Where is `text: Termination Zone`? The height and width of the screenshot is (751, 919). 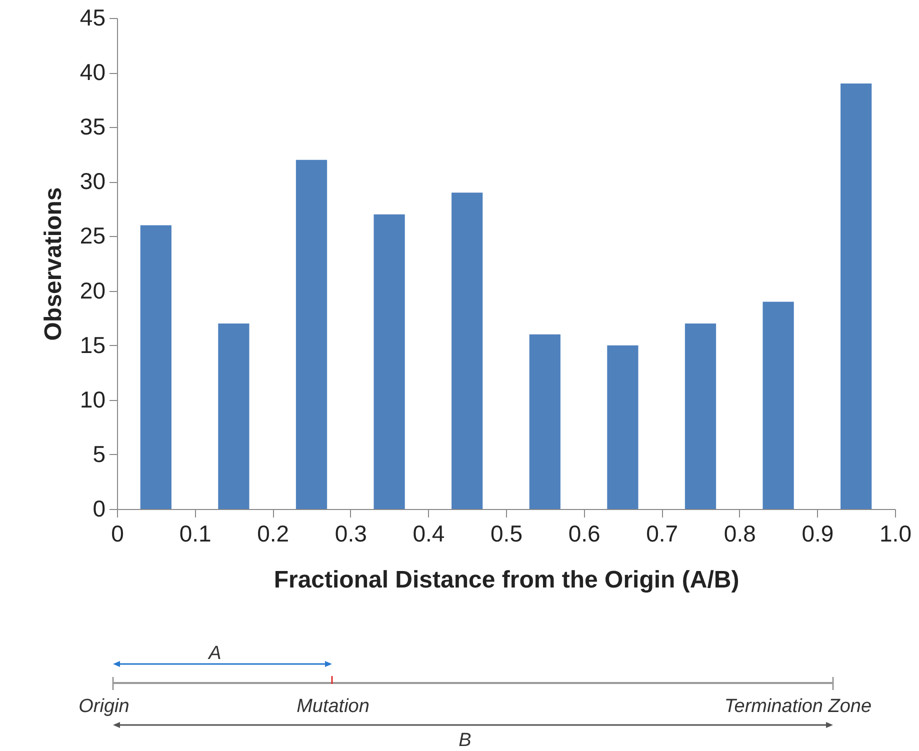
text: Termination Zone is located at coordinates (798, 706).